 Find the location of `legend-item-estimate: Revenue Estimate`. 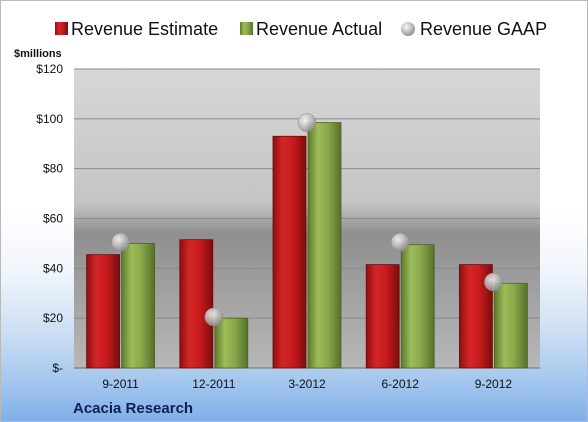

legend-item-estimate: Revenue Estimate is located at coordinates (136, 29).